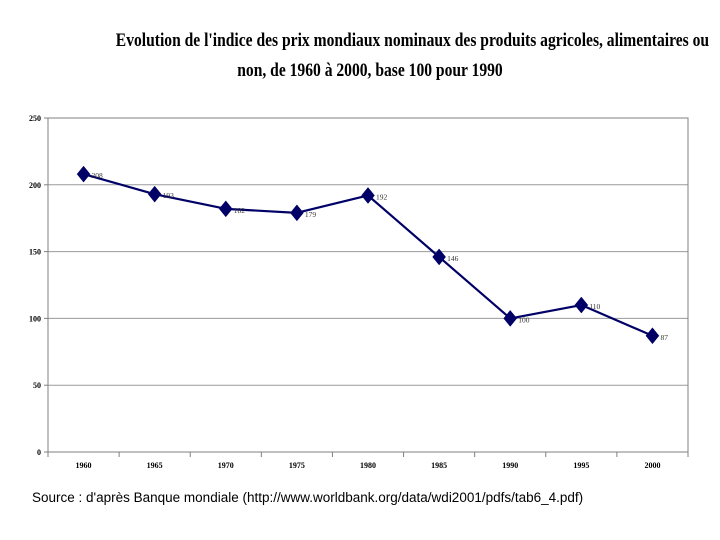  I want to click on x-tick-label-1965: 1965, so click(155, 465).